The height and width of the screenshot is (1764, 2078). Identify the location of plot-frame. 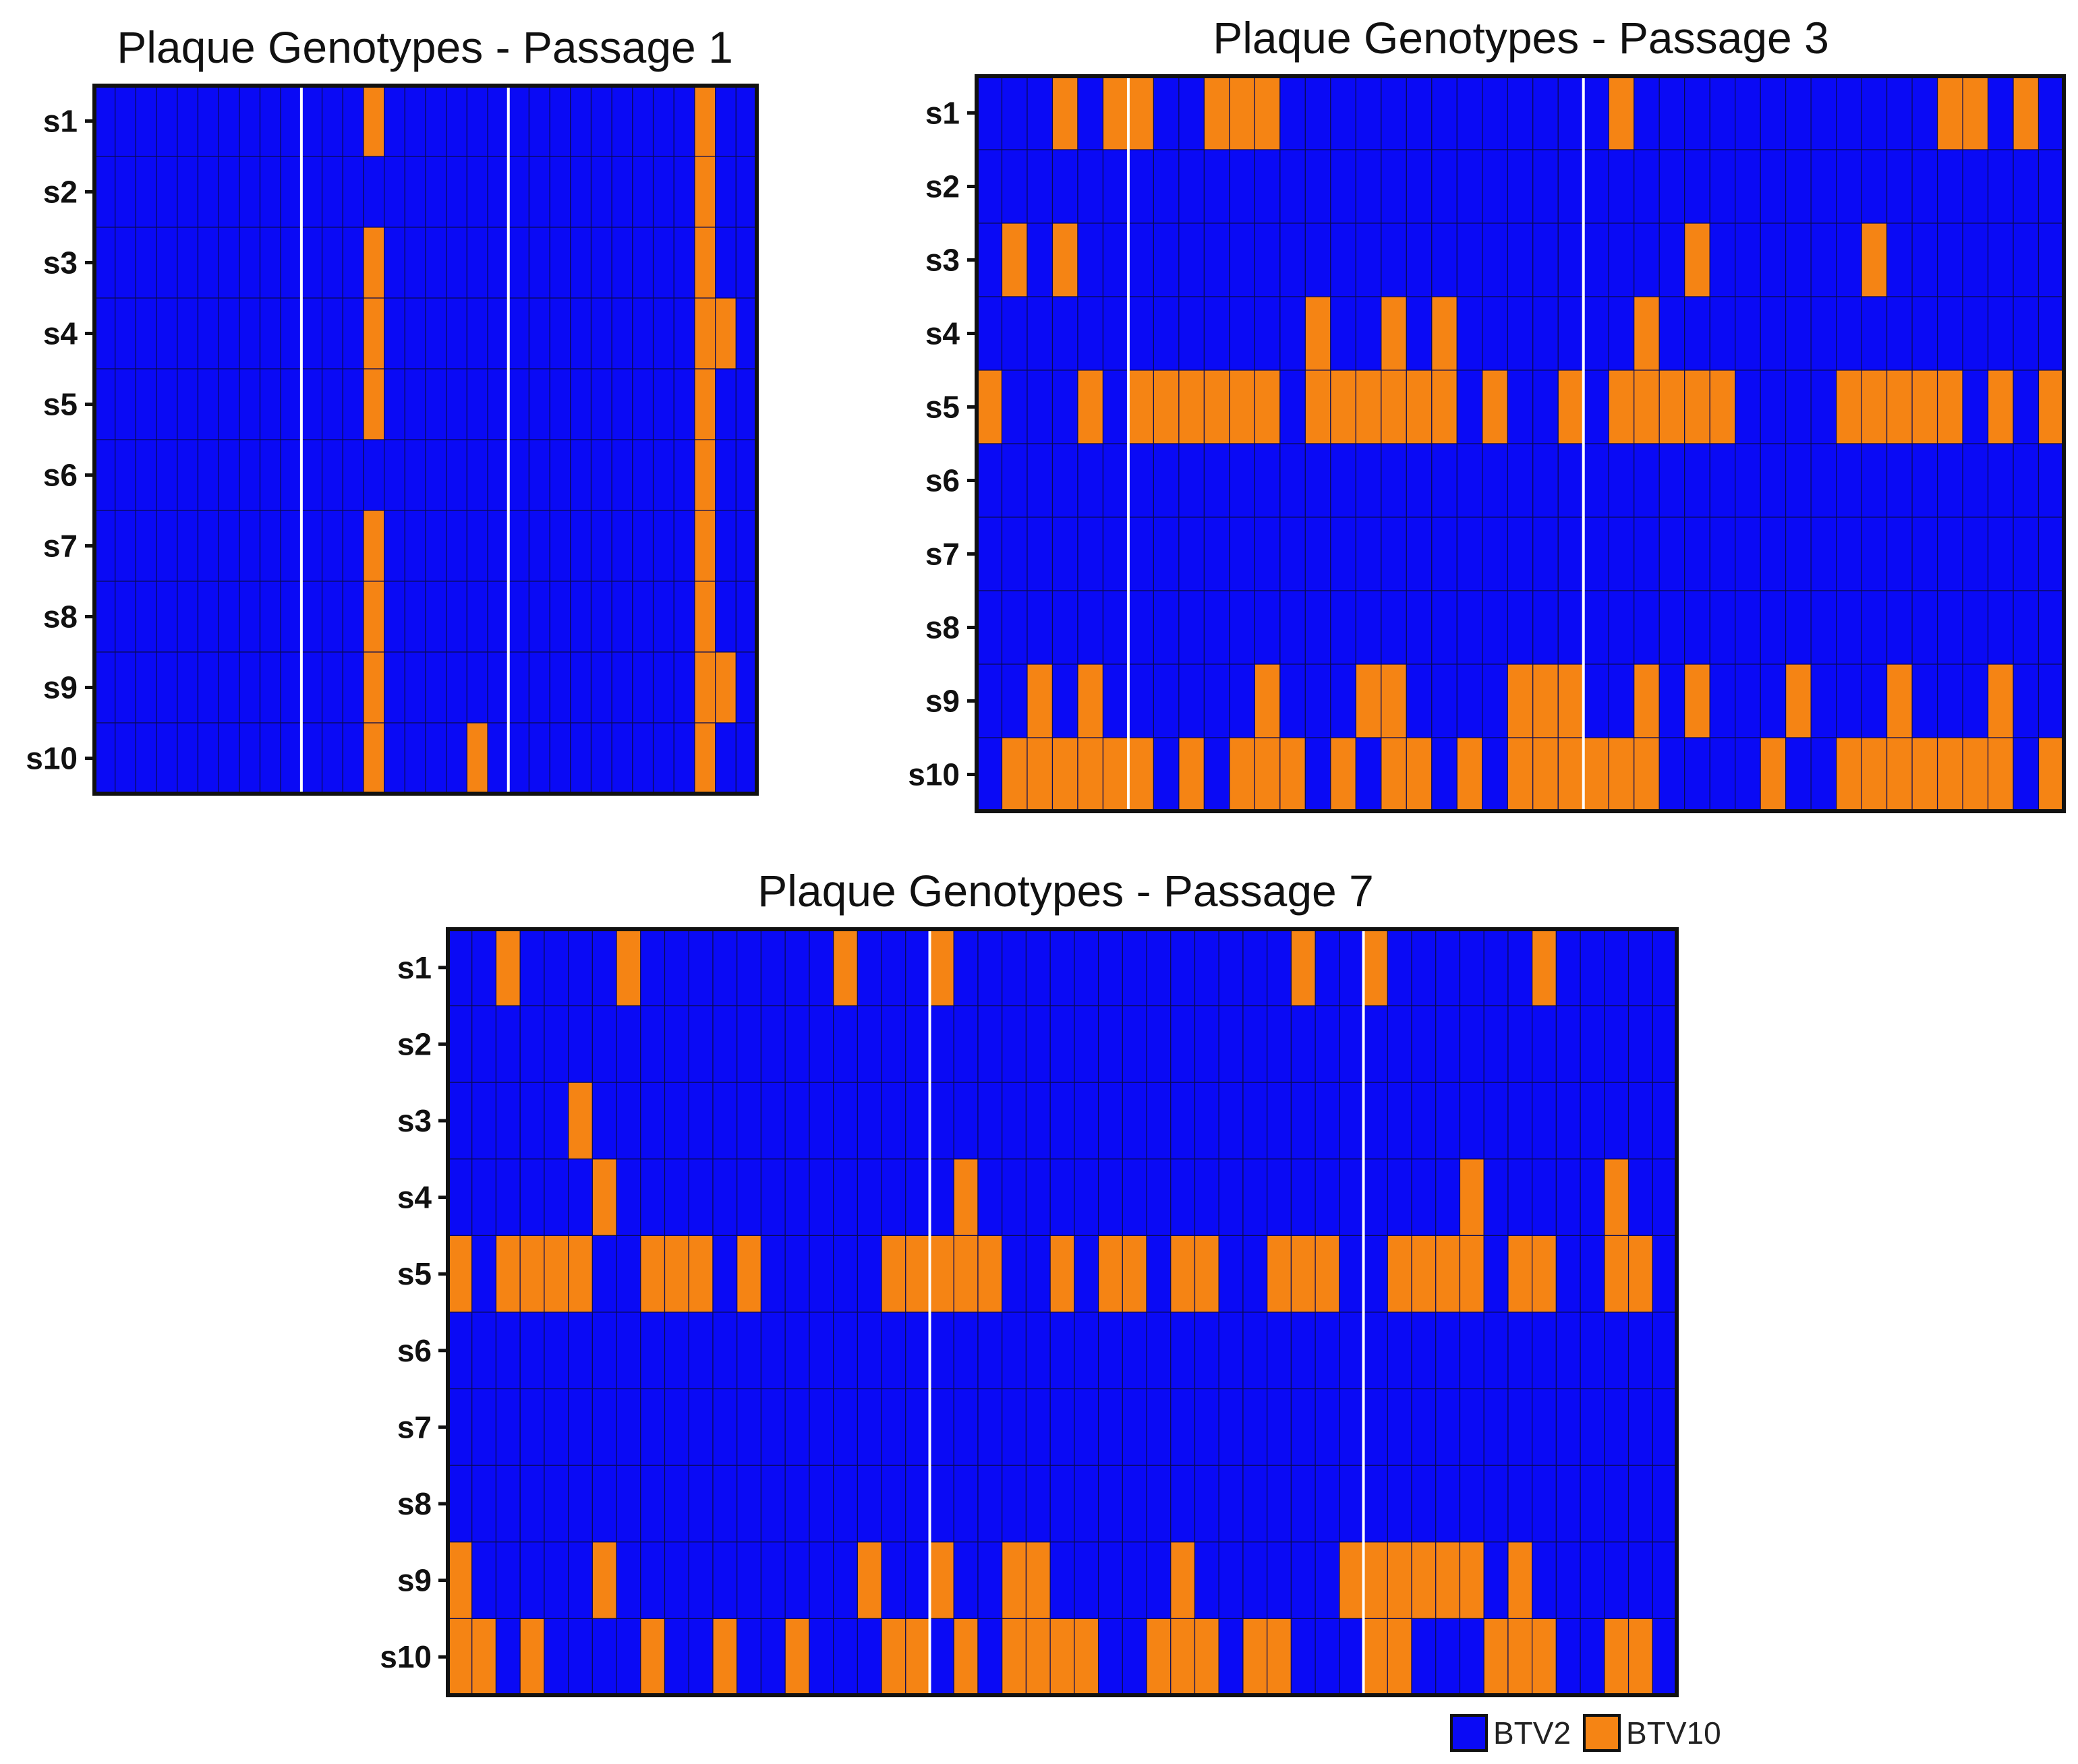
(425, 440).